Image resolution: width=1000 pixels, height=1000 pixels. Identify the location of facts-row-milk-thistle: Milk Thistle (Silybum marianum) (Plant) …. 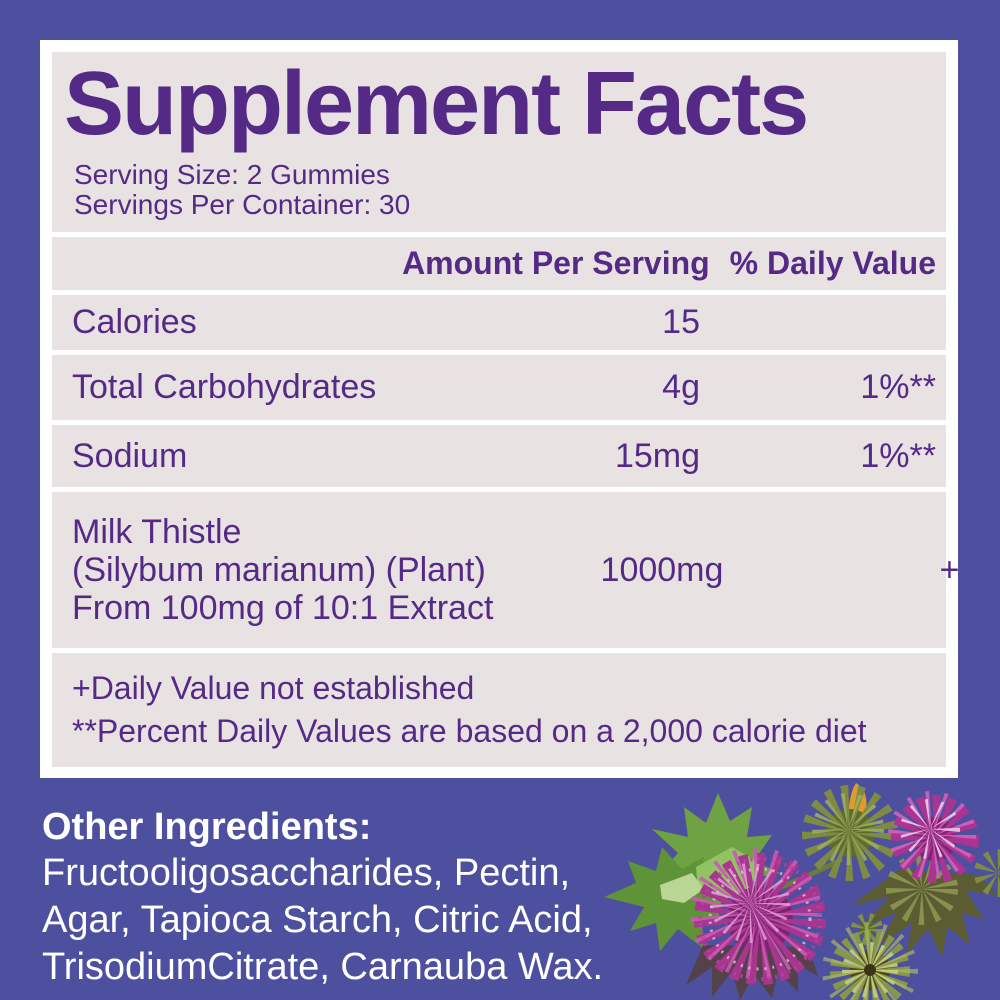
(505, 570).